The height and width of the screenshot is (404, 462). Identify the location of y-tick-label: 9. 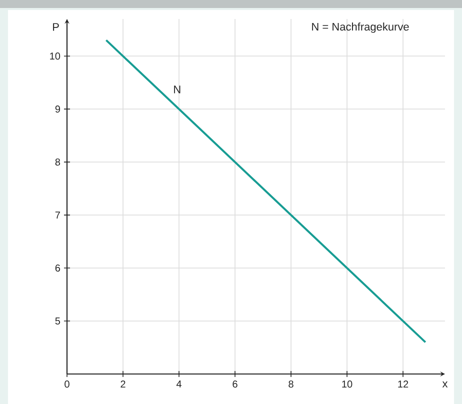
(57, 109).